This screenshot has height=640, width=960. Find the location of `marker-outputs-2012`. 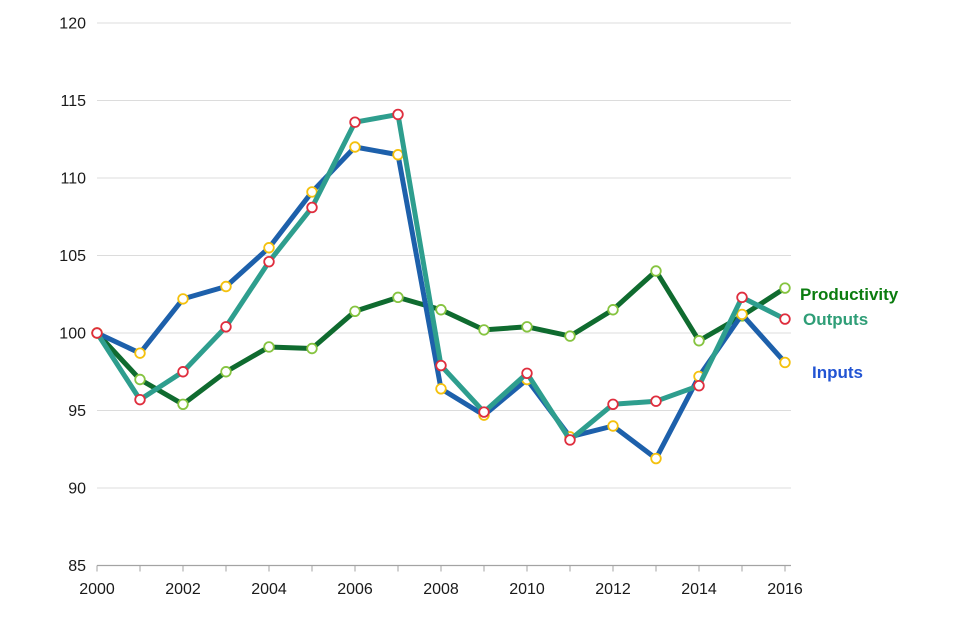

marker-outputs-2012 is located at coordinates (613, 404).